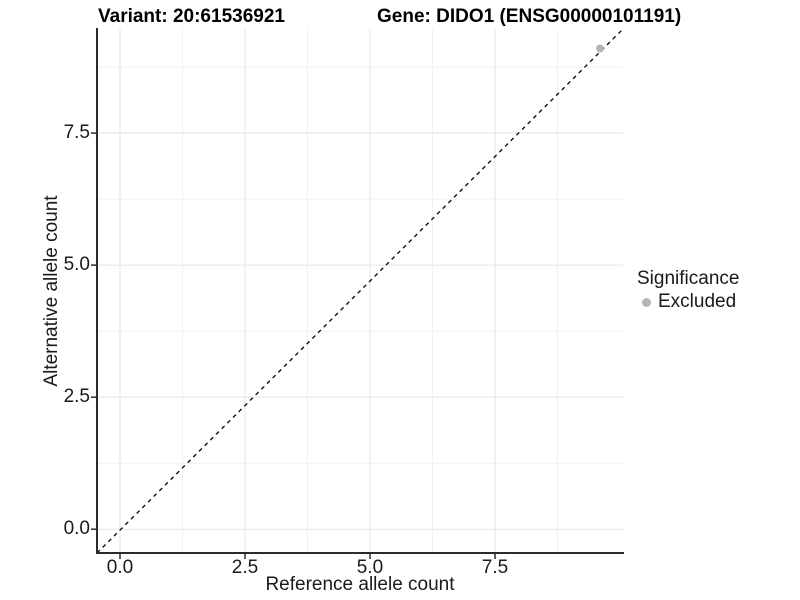 This screenshot has height=600, width=800. I want to click on x-axis-title: Reference allele count, so click(360, 584).